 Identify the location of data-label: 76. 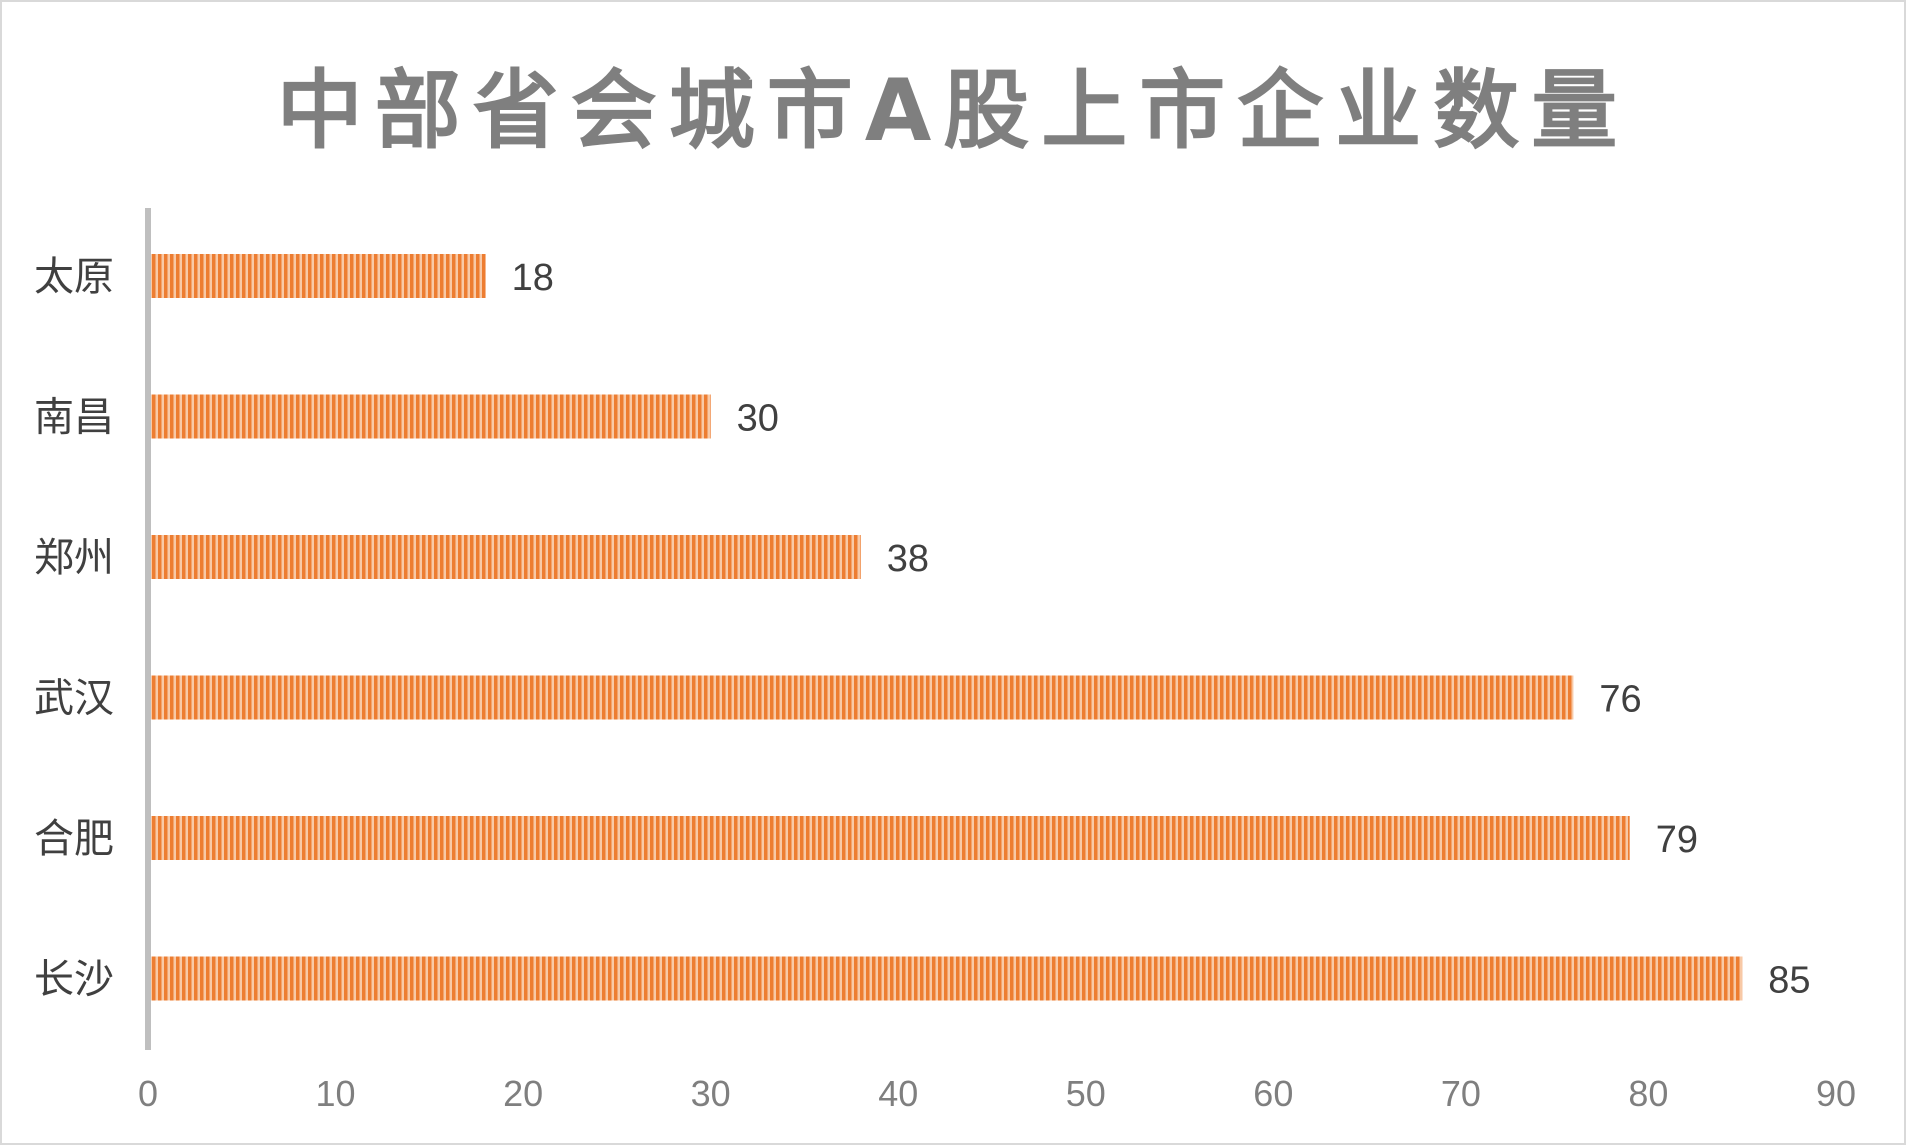
(1620, 700).